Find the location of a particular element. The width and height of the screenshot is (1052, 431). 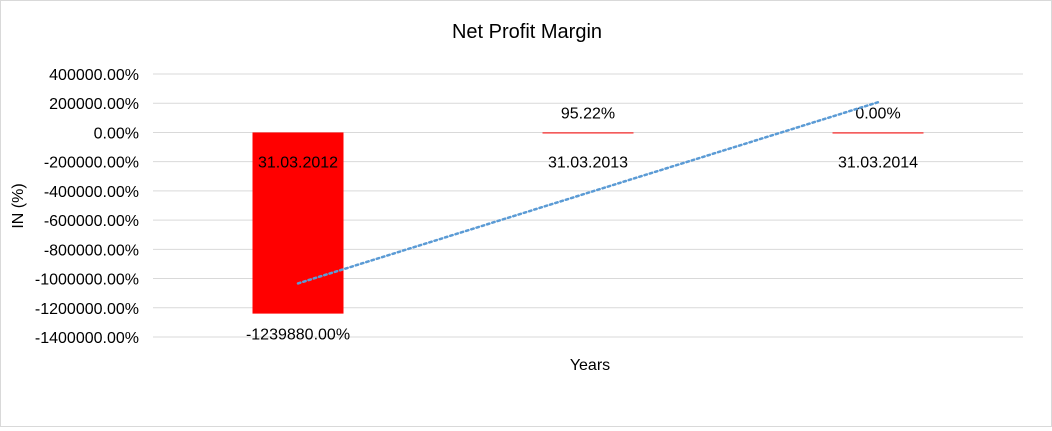

y-tick-label: -1200000.00% is located at coordinates (87, 309).